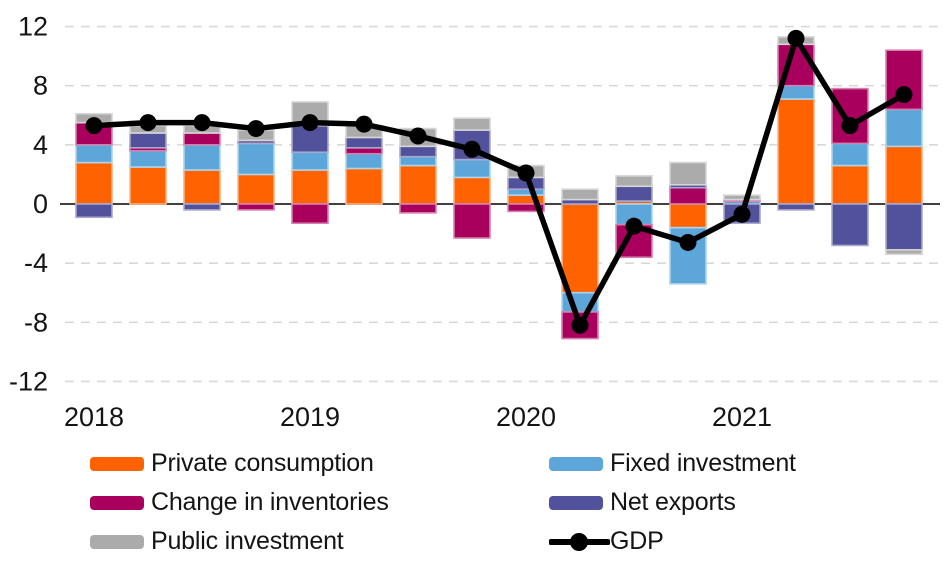 This screenshot has height=578, width=946. I want to click on y-tick-label: -8, so click(36, 322).